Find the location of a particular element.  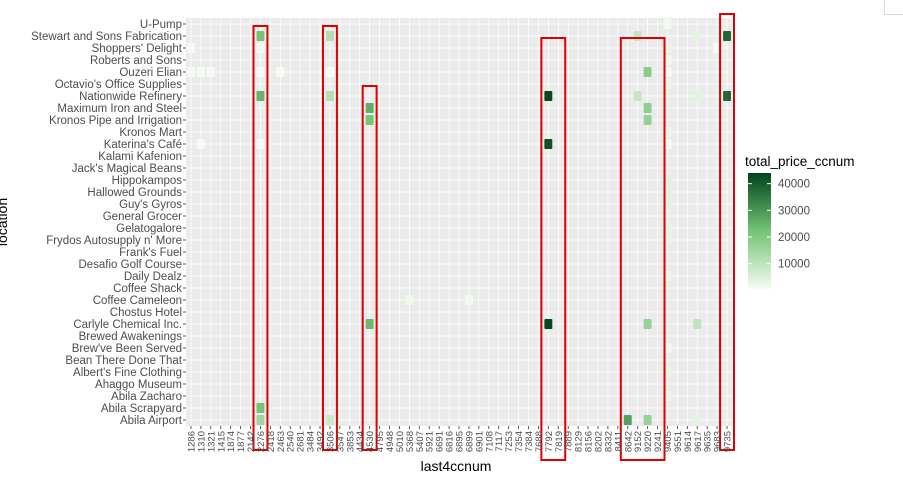

legend-tick-label: 20000 is located at coordinates (794, 238).